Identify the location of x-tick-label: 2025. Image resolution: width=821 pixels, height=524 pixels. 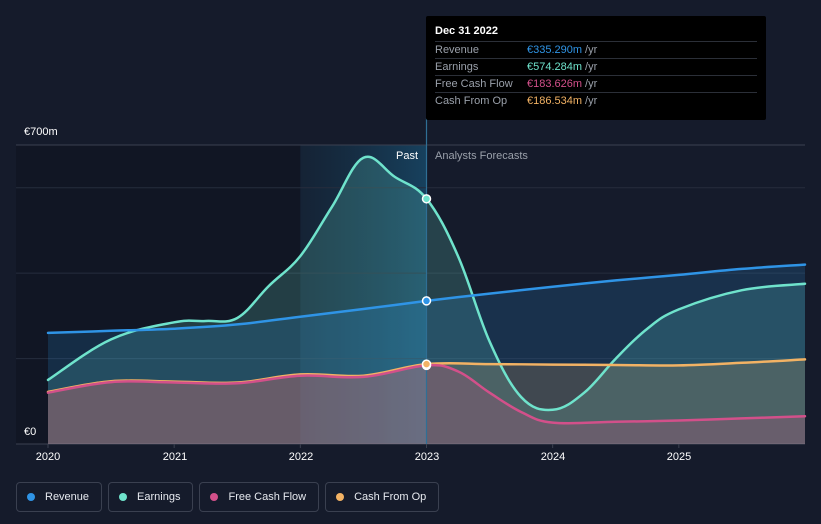
(679, 457).